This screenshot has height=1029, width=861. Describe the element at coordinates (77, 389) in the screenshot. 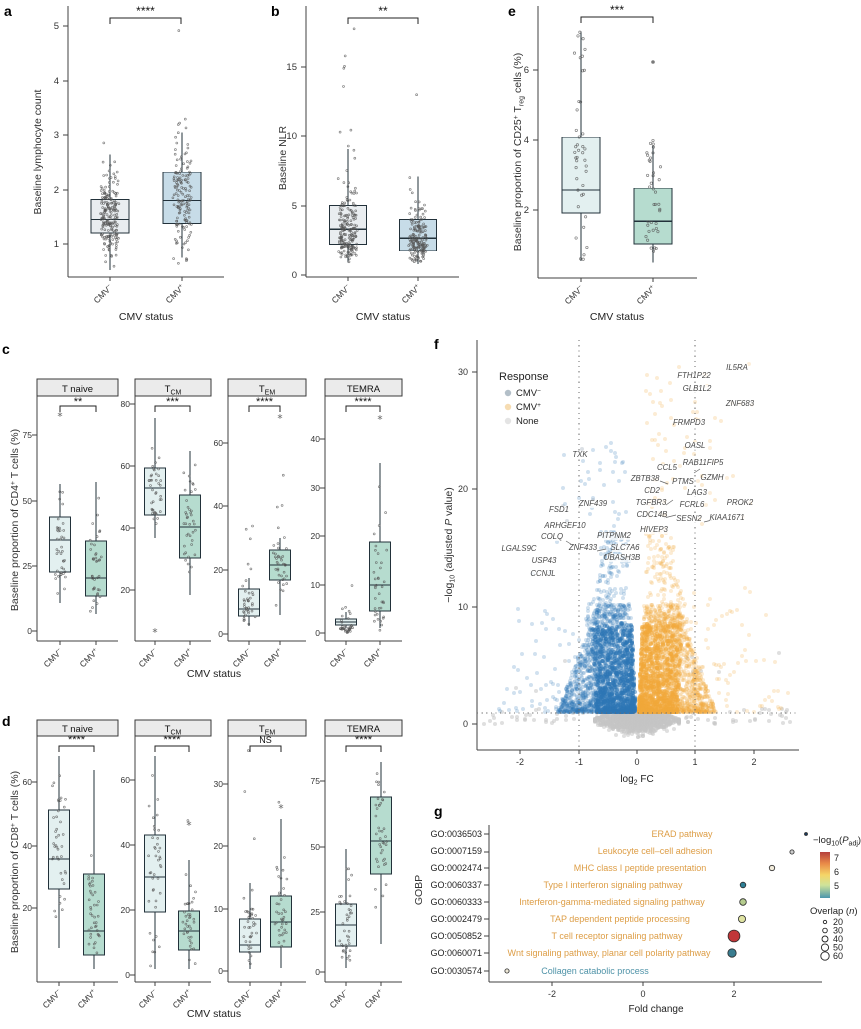

I see `svg-text: T naive` at that location.